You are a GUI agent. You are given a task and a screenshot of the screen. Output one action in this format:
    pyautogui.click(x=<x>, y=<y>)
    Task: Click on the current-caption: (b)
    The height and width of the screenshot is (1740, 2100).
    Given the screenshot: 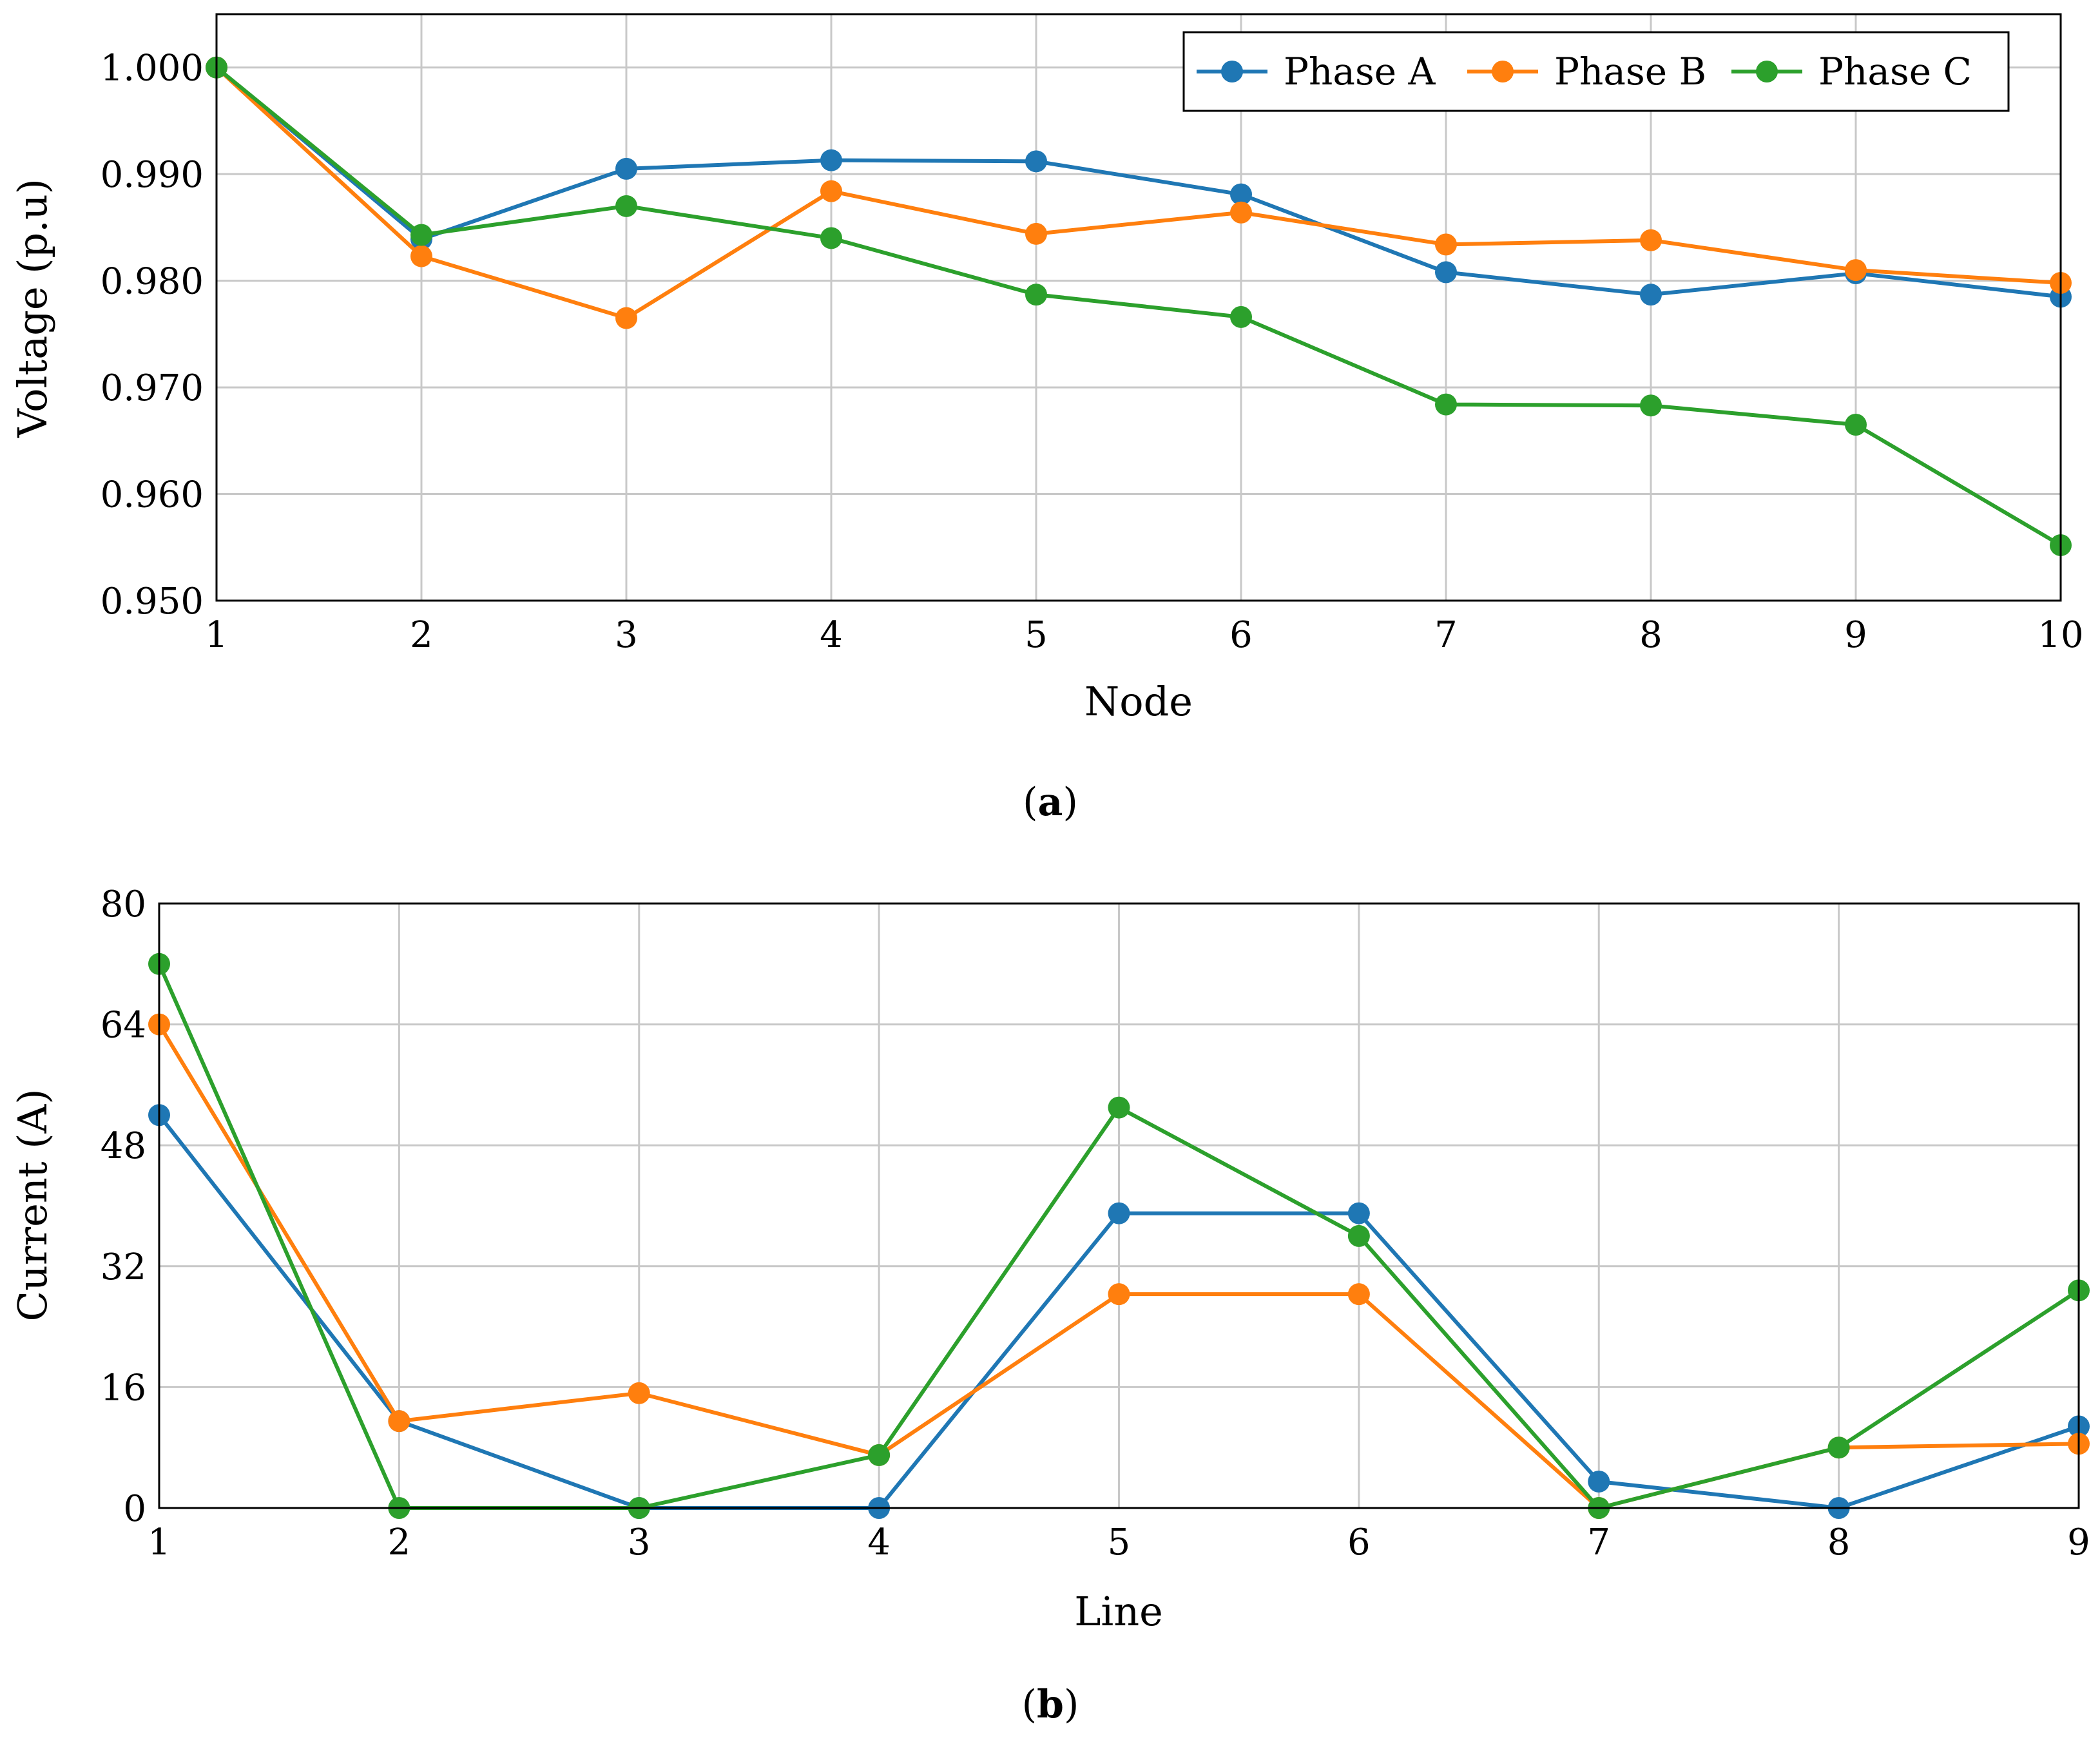 What is the action you would take?
    pyautogui.click(x=1050, y=1705)
    